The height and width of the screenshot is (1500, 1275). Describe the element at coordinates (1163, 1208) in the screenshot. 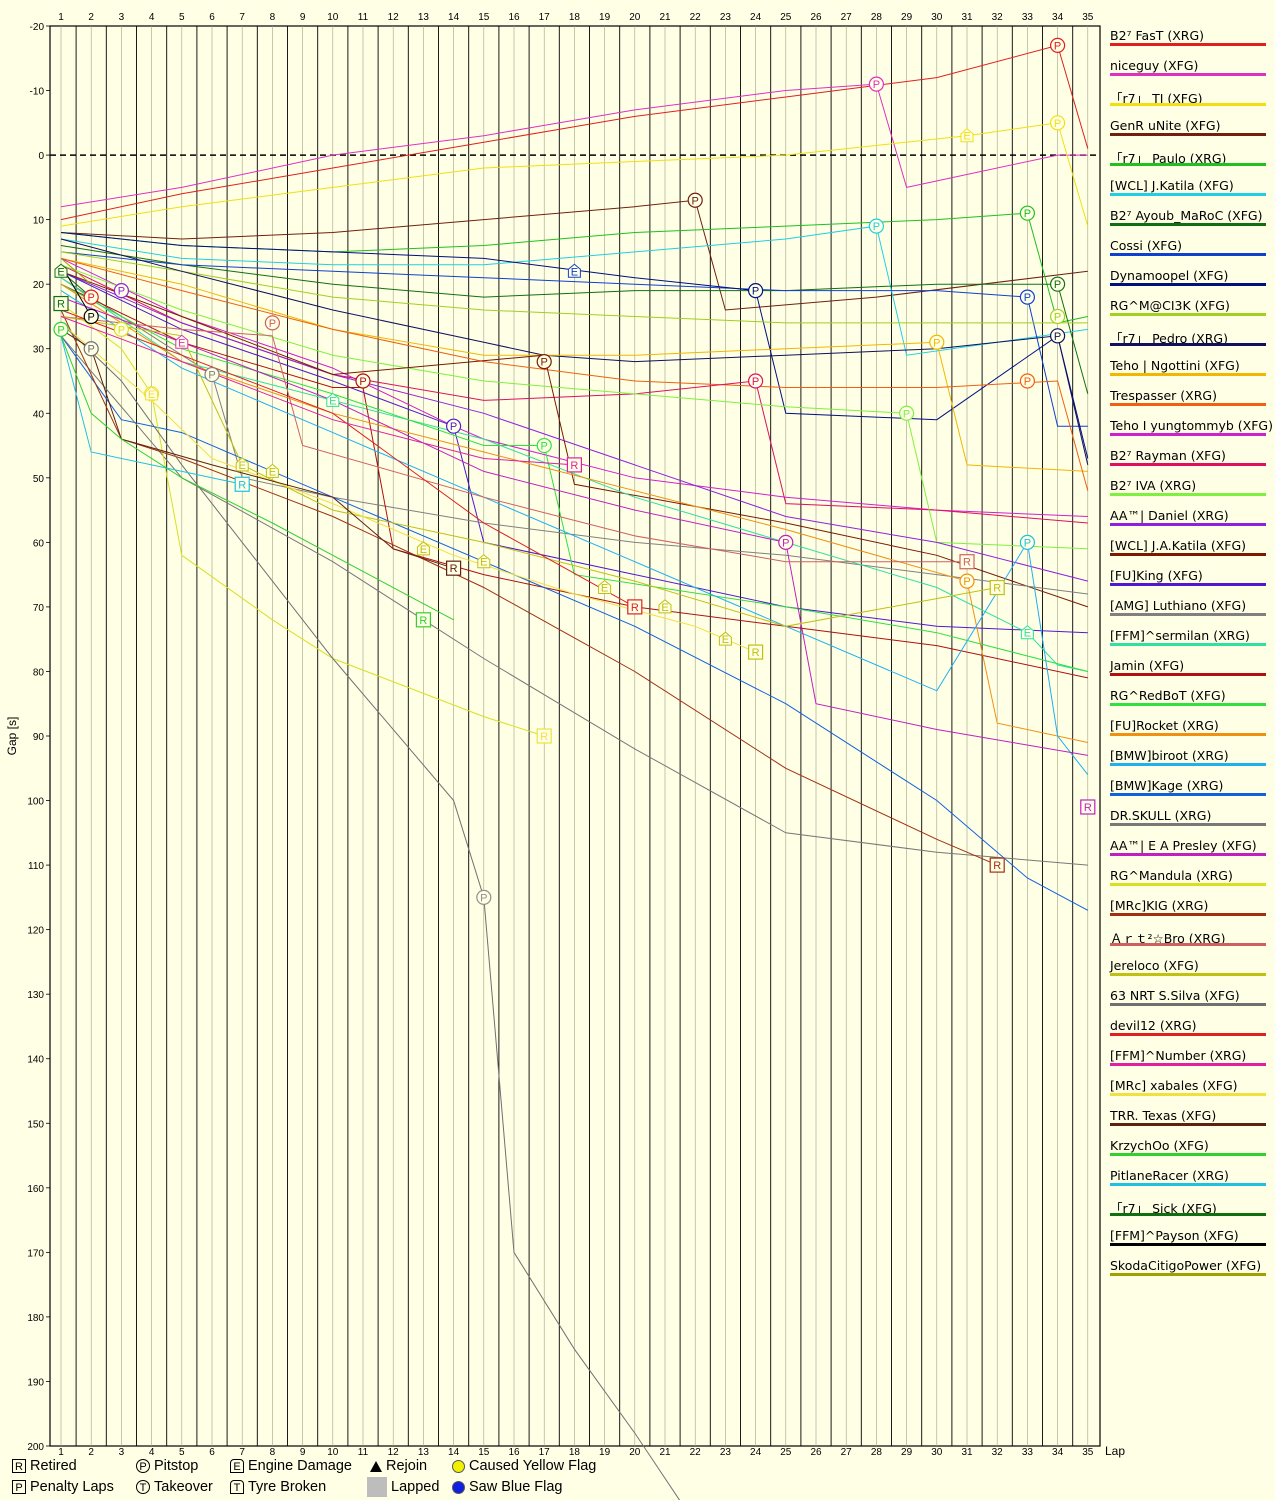

I see `legend-series-name: 「r7」 Sick (XFG)` at that location.